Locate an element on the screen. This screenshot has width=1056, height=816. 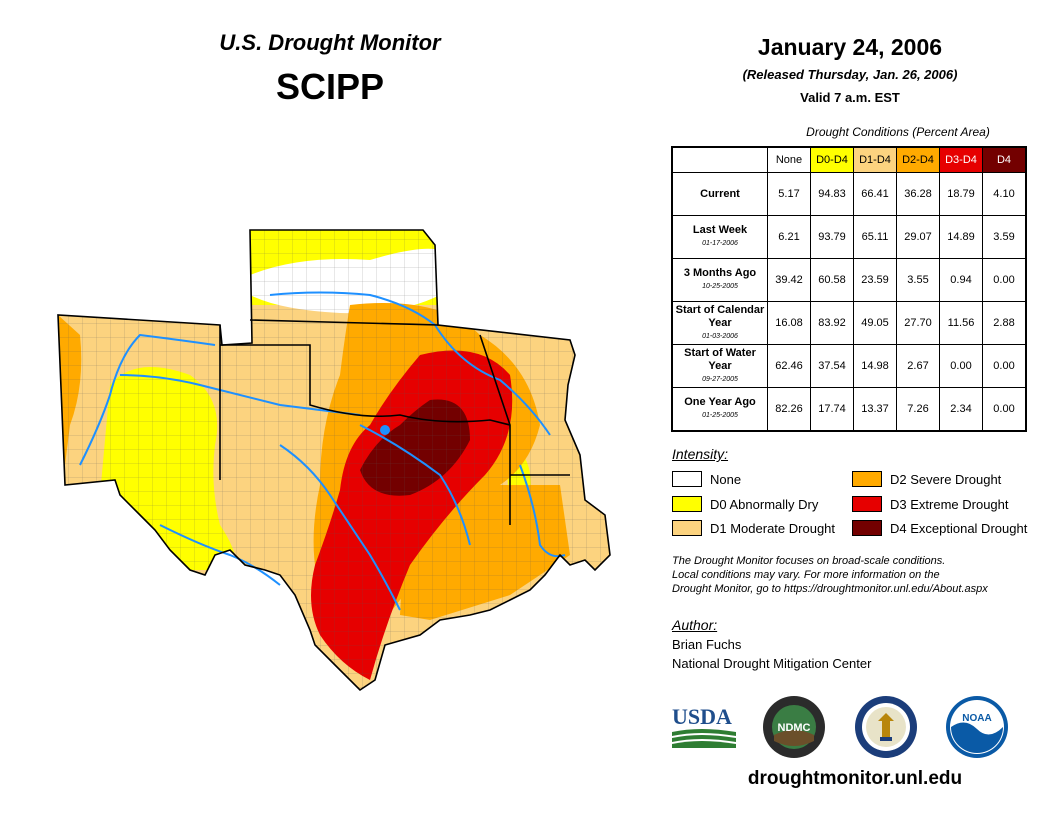
svg-text: USDA is located at coordinates (702, 716).